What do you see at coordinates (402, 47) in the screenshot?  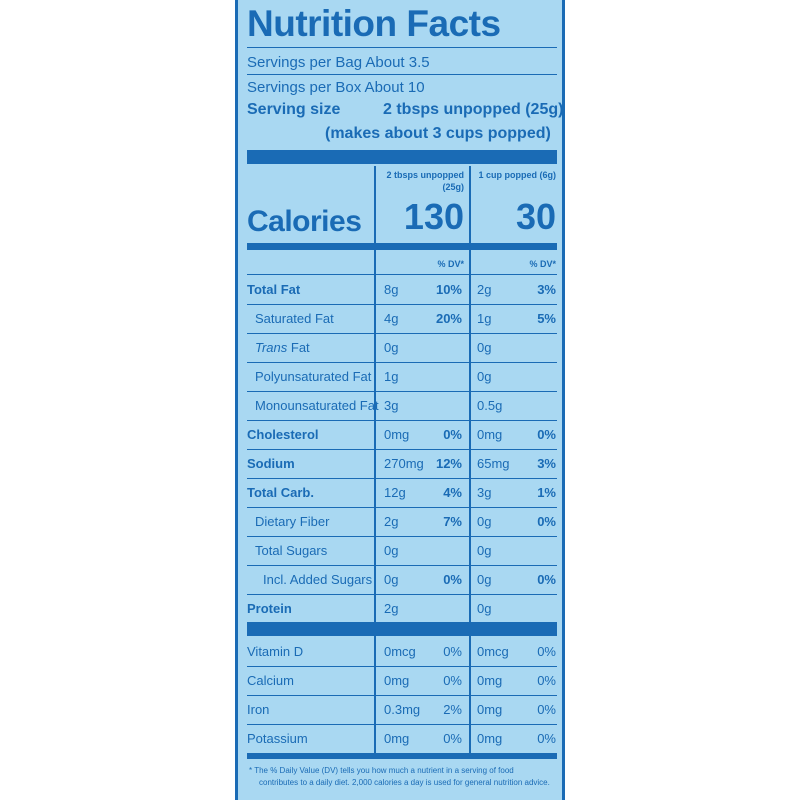 I see `title-rule` at bounding box center [402, 47].